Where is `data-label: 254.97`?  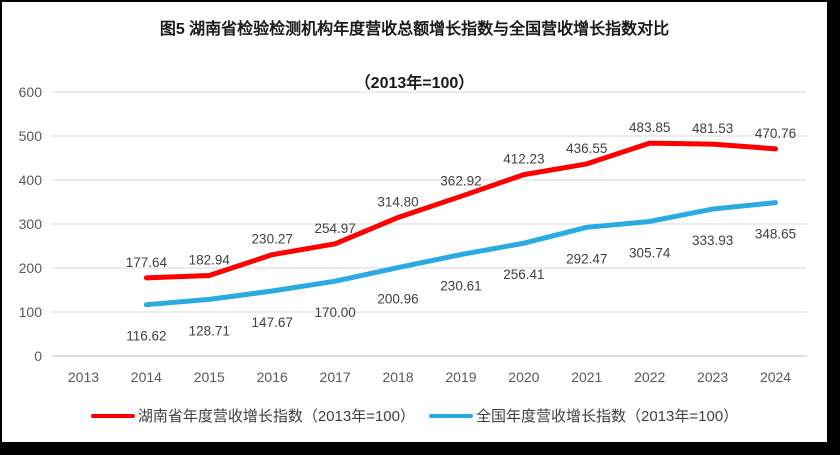
data-label: 254.97 is located at coordinates (334, 228).